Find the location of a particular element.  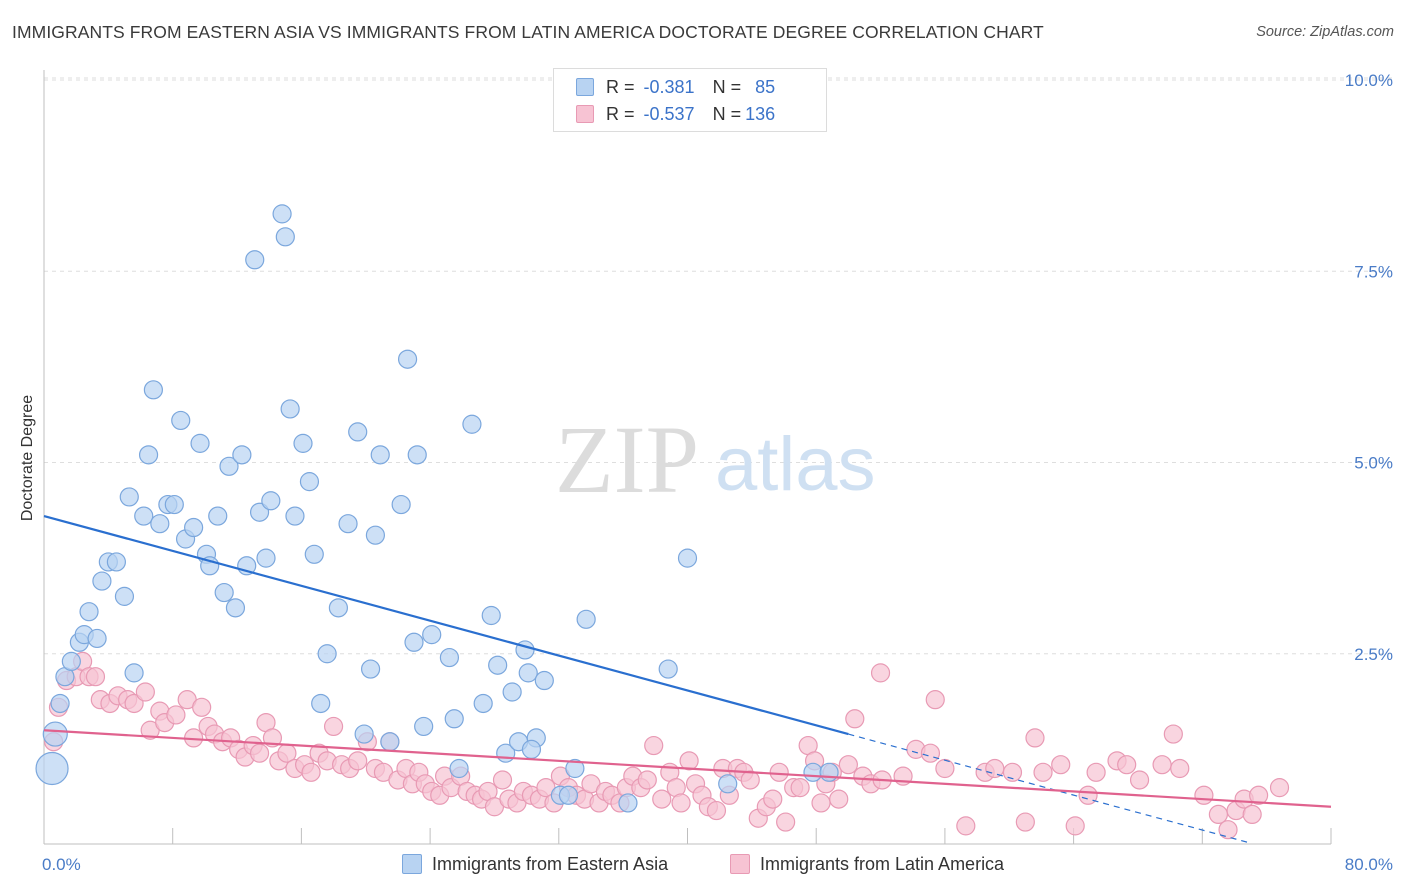

legend-row-asia: R = -0.381 N = 85 is located at coordinates (675, 87).